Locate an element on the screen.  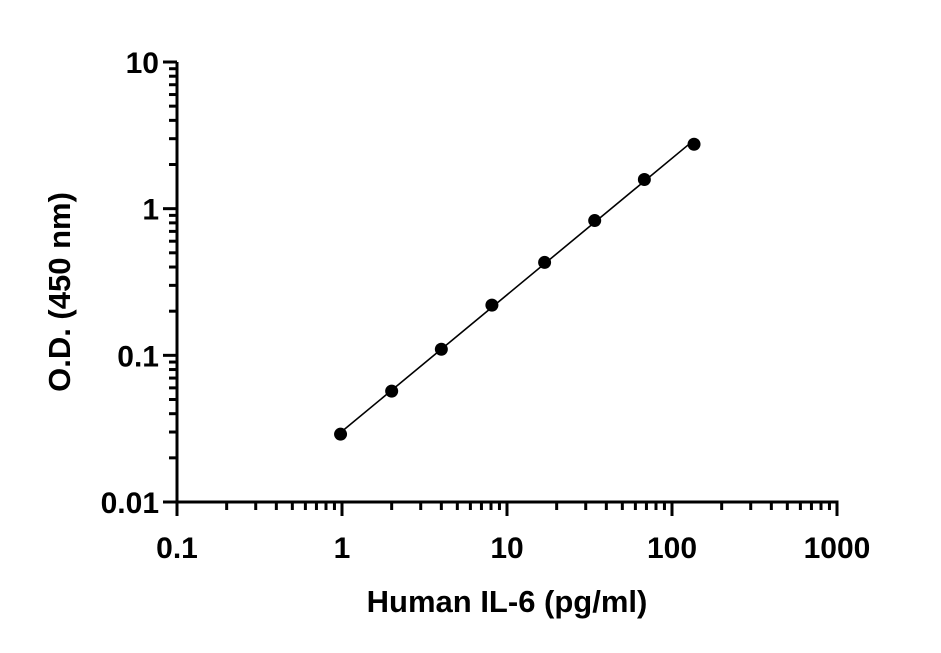
x-tick-label: 0.1 is located at coordinates (177, 548).